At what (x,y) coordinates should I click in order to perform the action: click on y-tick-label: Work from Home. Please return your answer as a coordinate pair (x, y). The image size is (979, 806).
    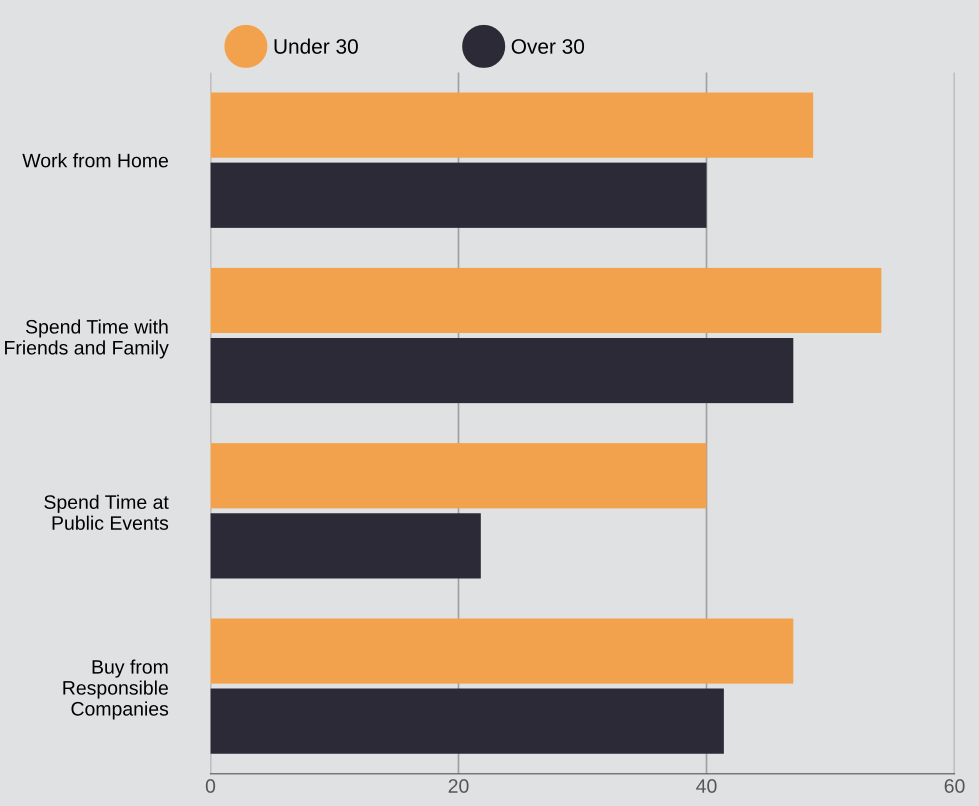
    Looking at the image, I should click on (95, 160).